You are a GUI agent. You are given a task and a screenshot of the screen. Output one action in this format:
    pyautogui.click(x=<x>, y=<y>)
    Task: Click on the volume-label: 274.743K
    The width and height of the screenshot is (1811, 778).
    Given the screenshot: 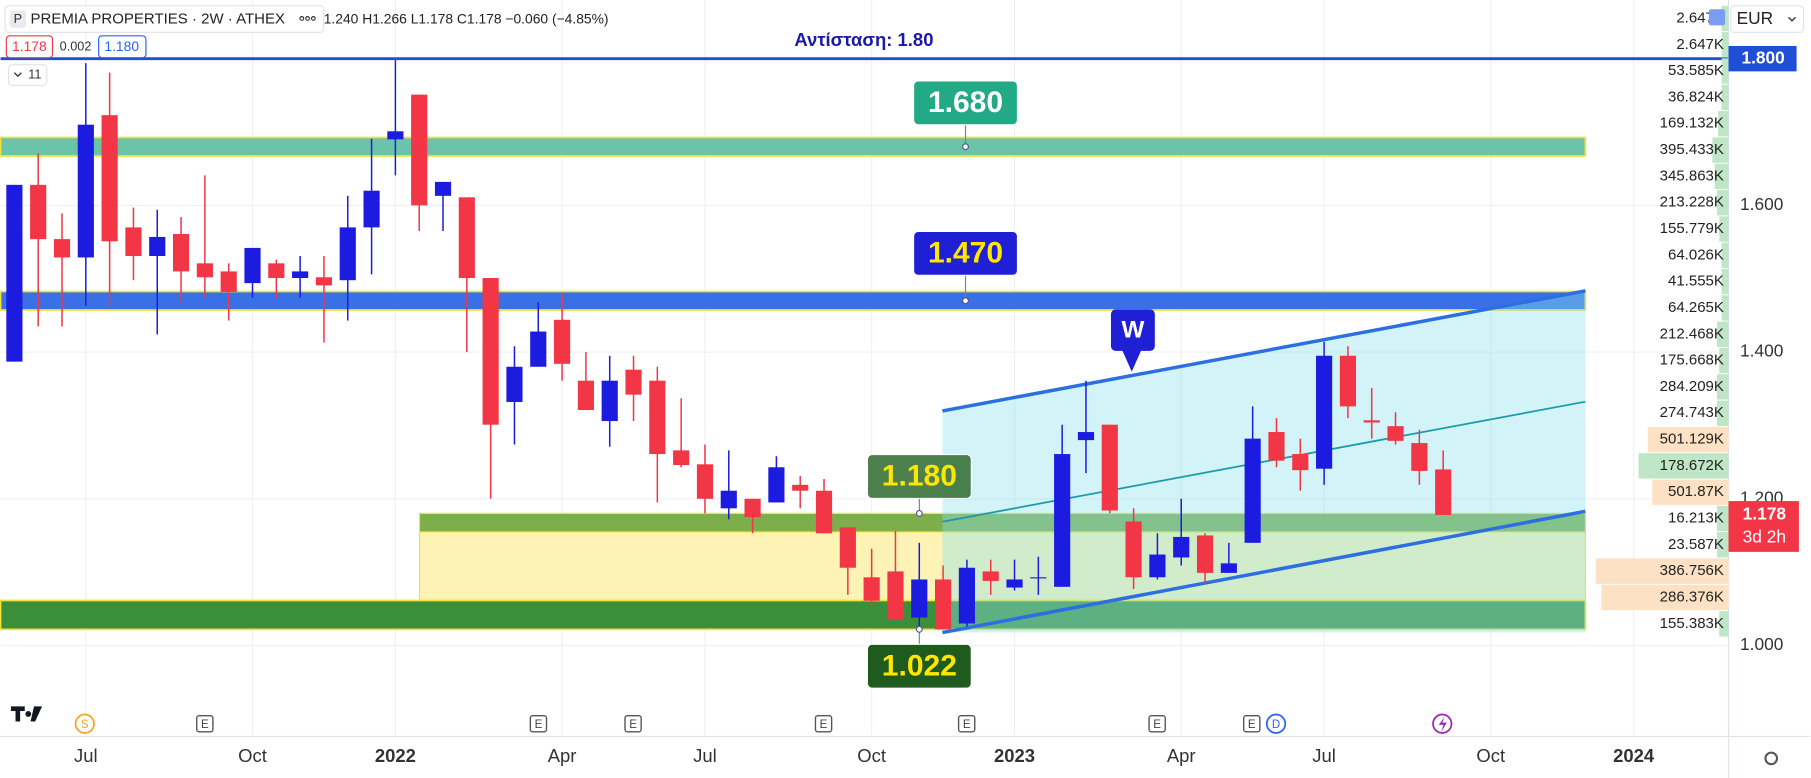 What is the action you would take?
    pyautogui.click(x=1692, y=412)
    